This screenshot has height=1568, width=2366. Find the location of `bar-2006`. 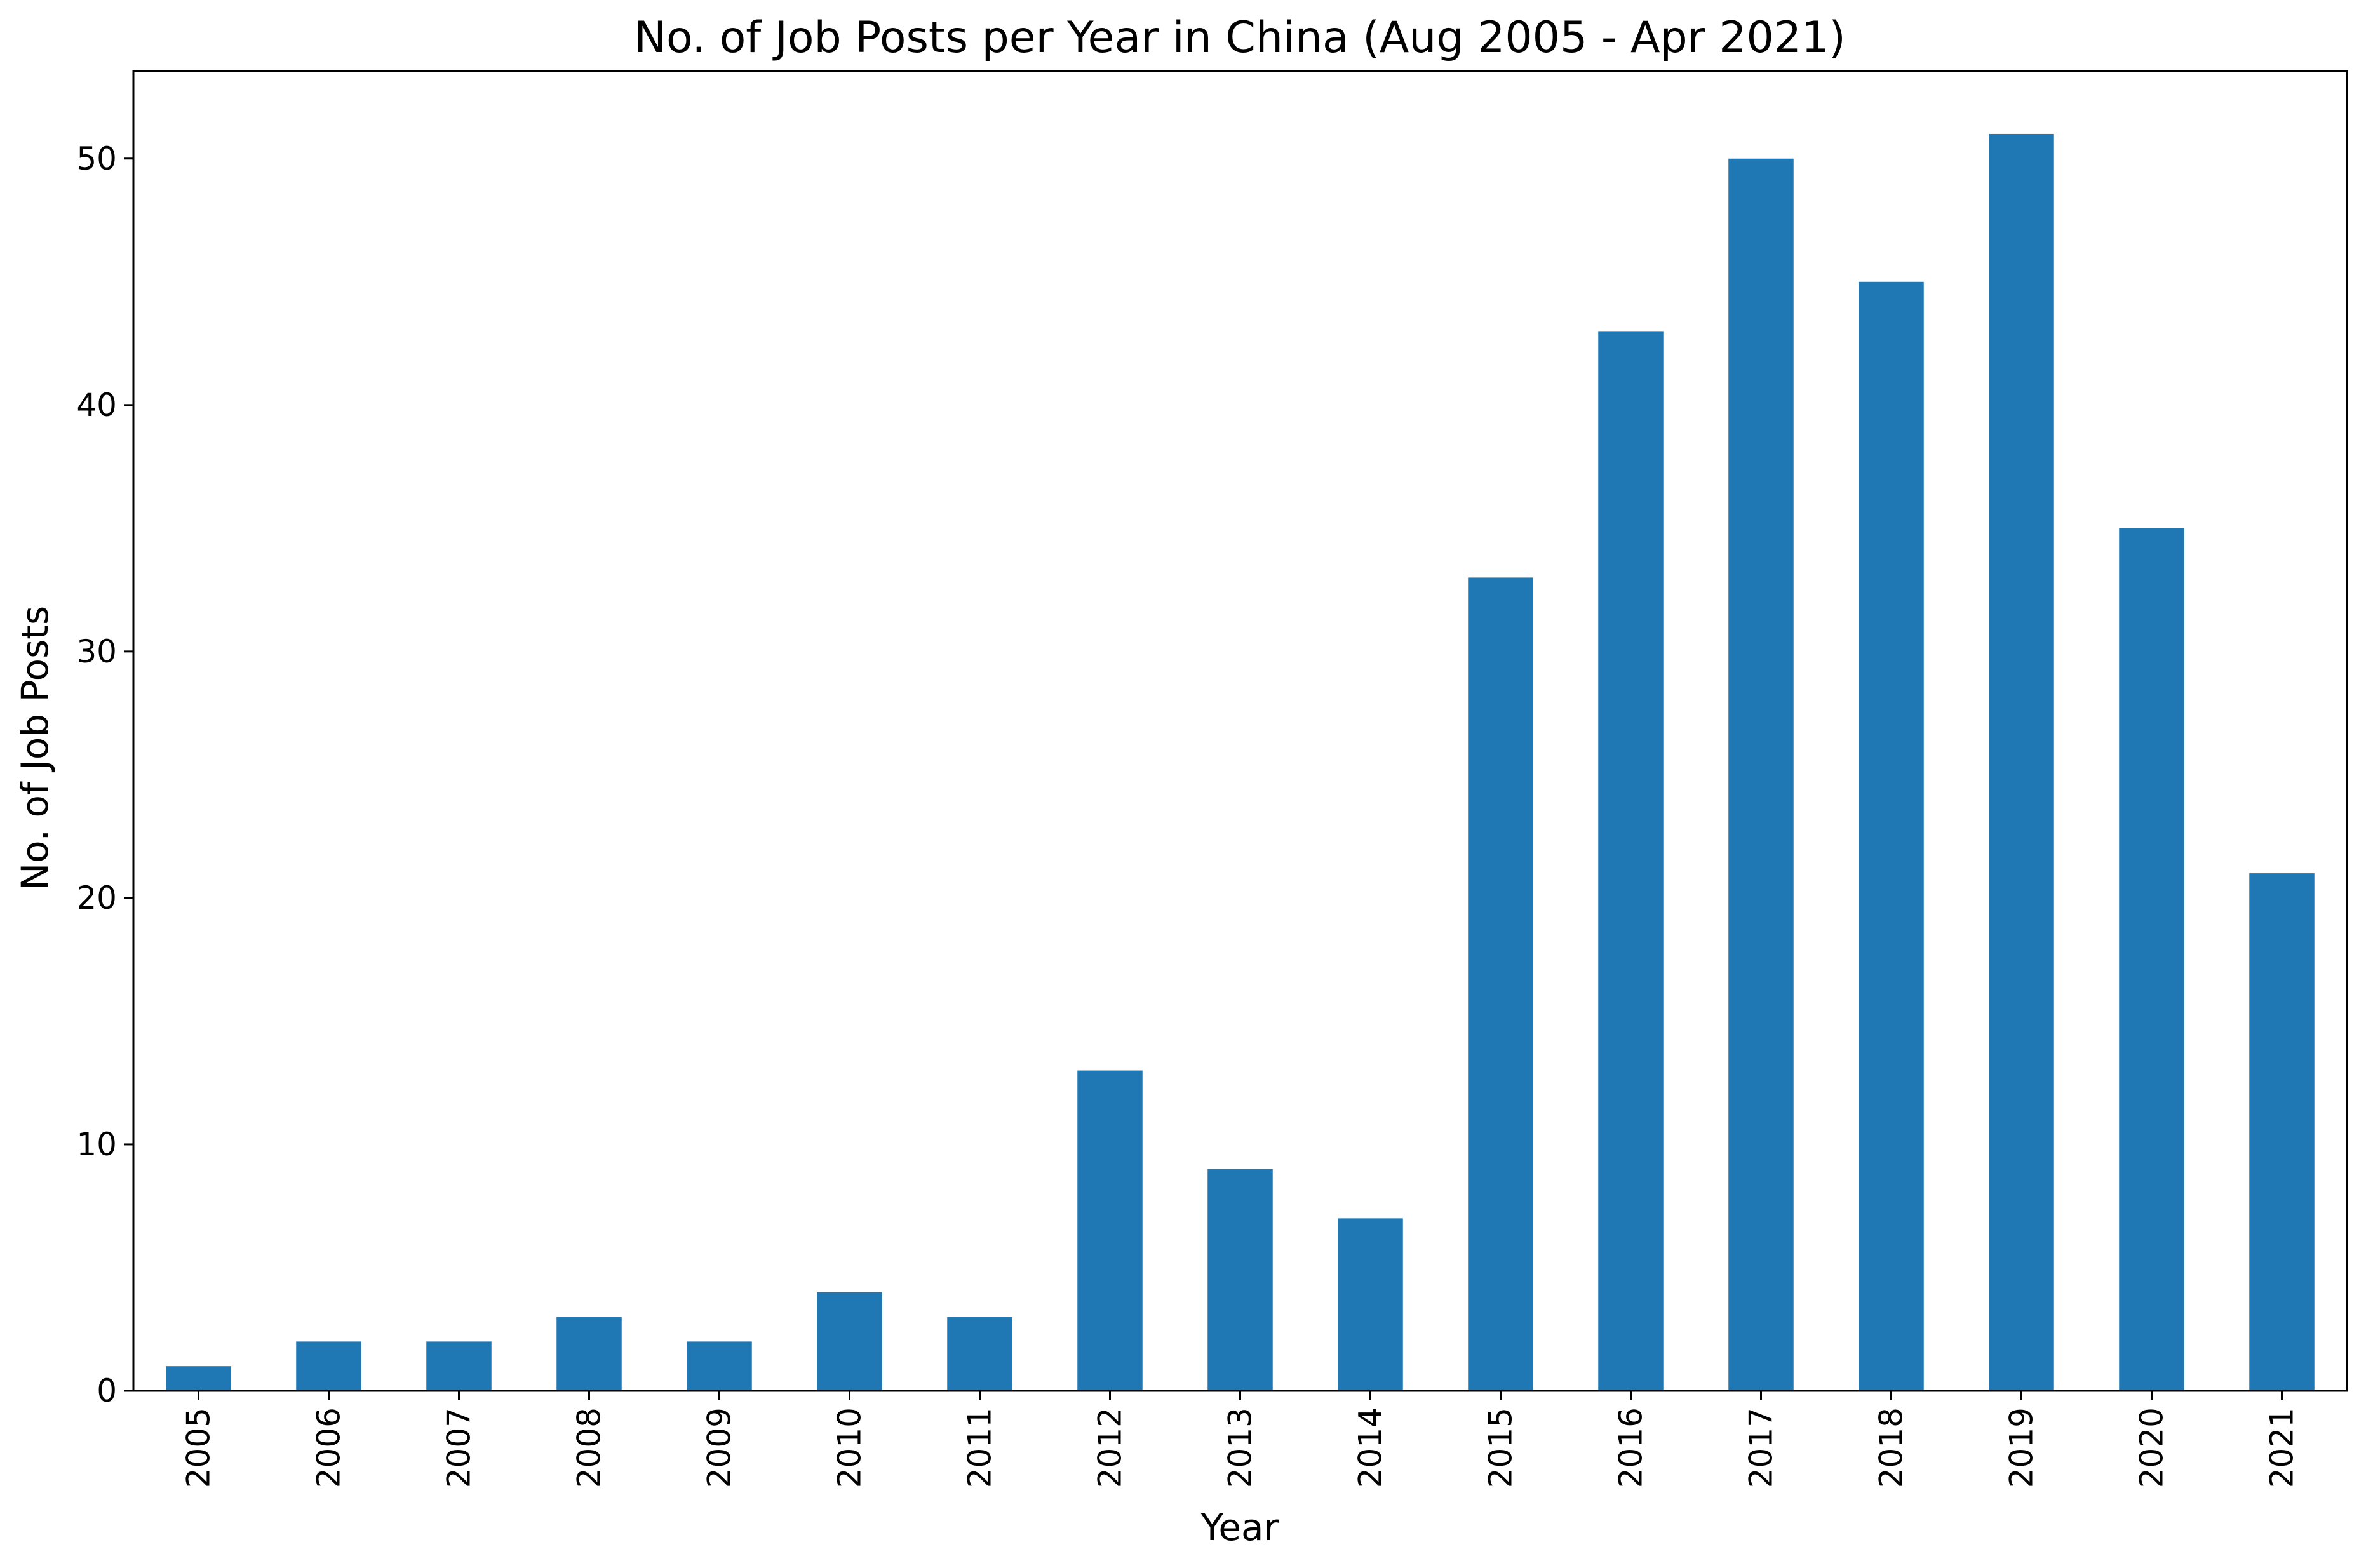

bar-2006 is located at coordinates (328, 1366).